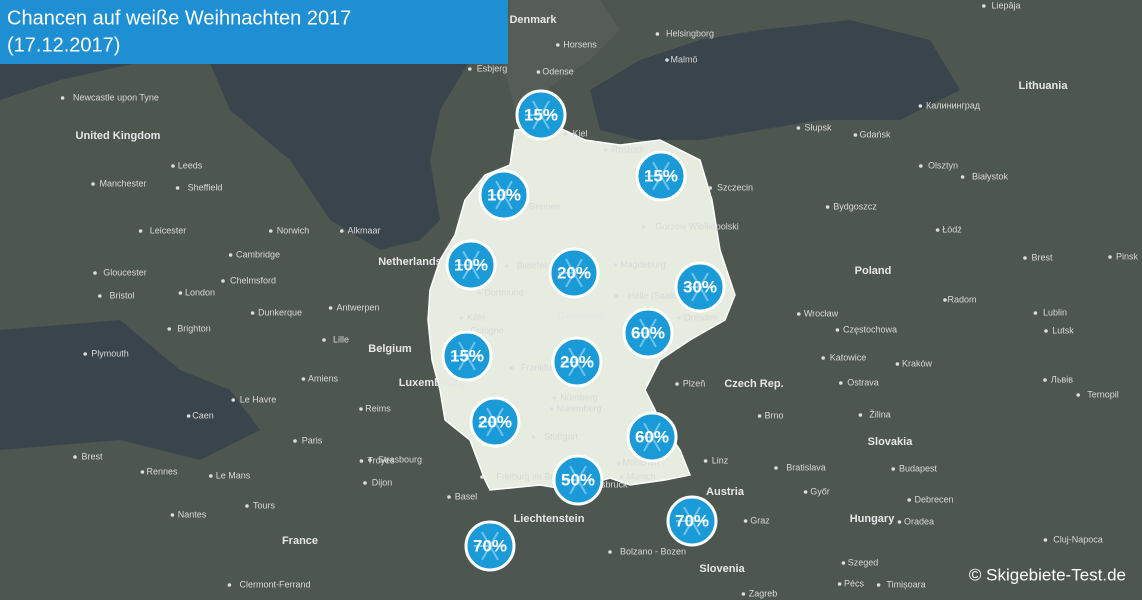  Describe the element at coordinates (640, 462) in the screenshot. I see `city-label: München` at that location.